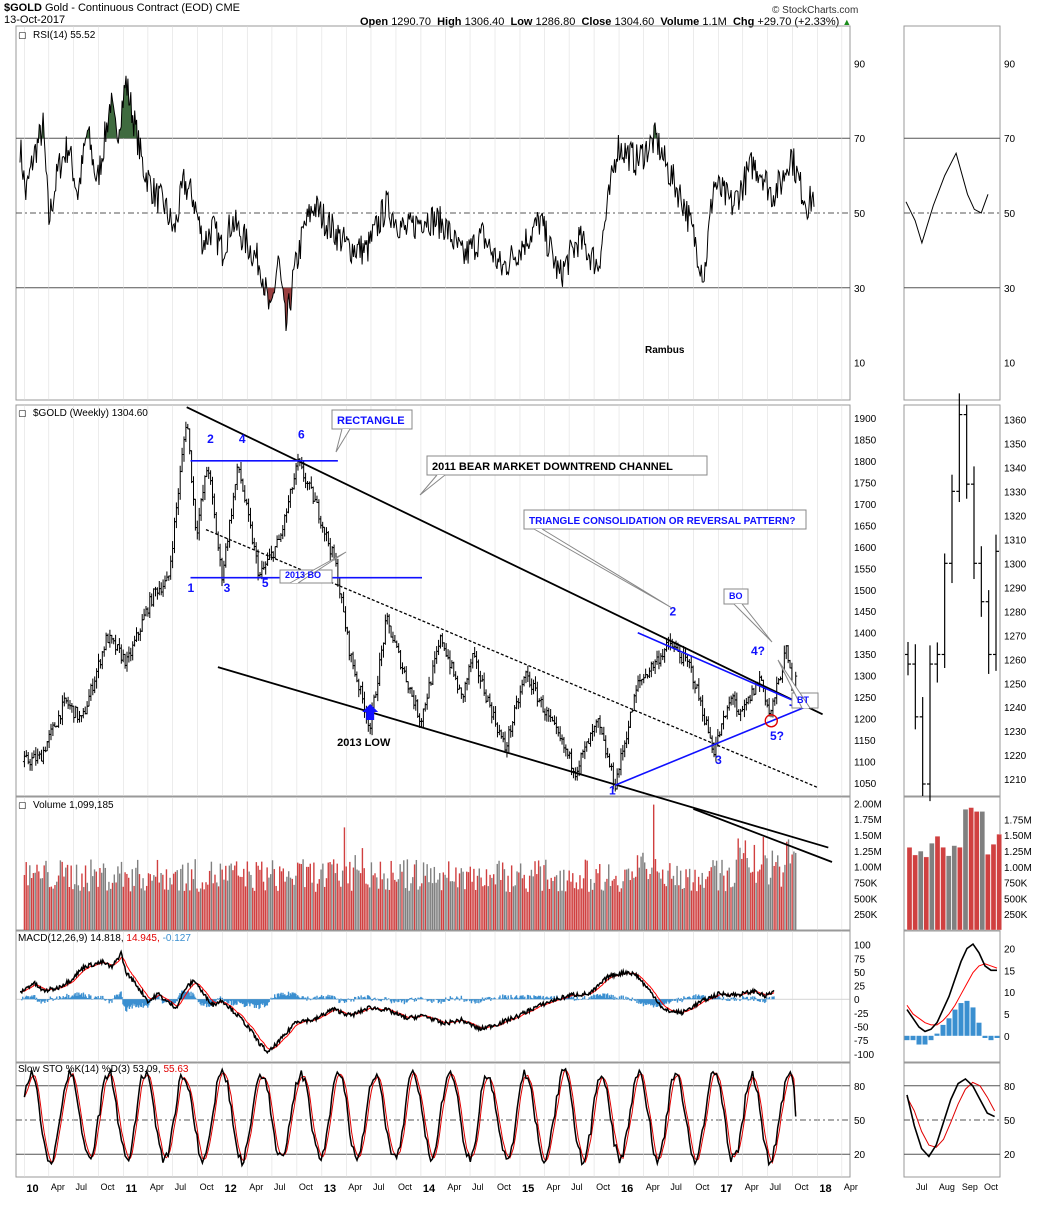 This screenshot has height=1207, width=1050. What do you see at coordinates (860, 1155) in the screenshot?
I see `sto-tick-label: 20` at bounding box center [860, 1155].